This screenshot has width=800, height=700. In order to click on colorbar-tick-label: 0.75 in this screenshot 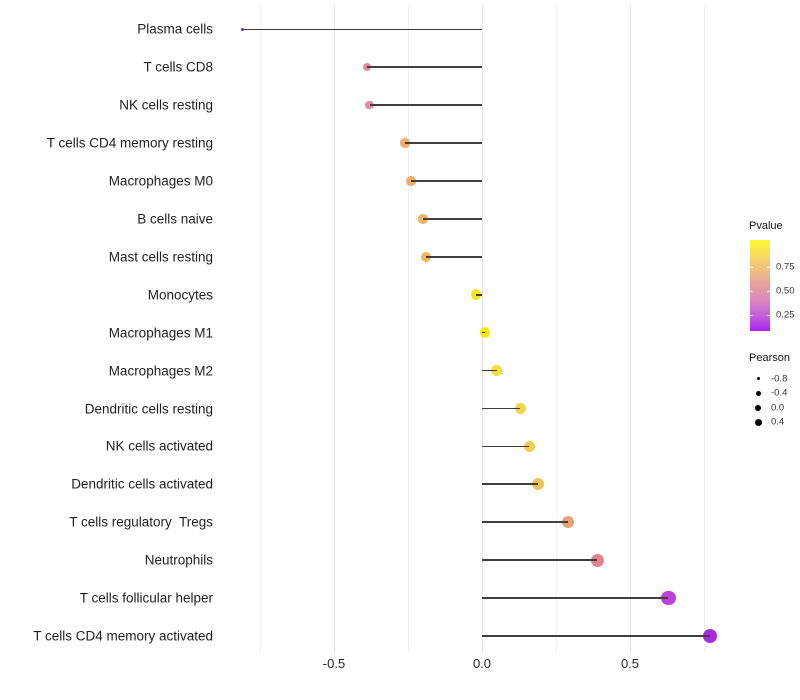, I will do `click(785, 267)`.